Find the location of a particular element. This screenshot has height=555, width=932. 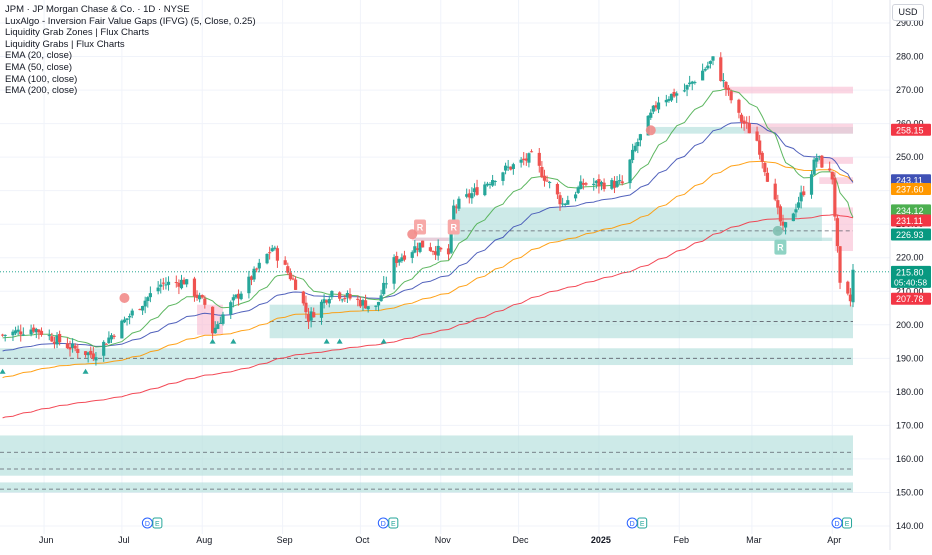

time-tick-label: Sep is located at coordinates (285, 540).